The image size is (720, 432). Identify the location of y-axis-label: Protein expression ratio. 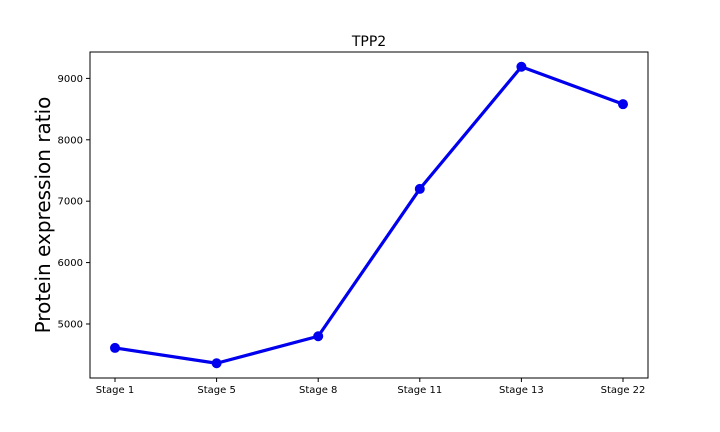
(43, 215).